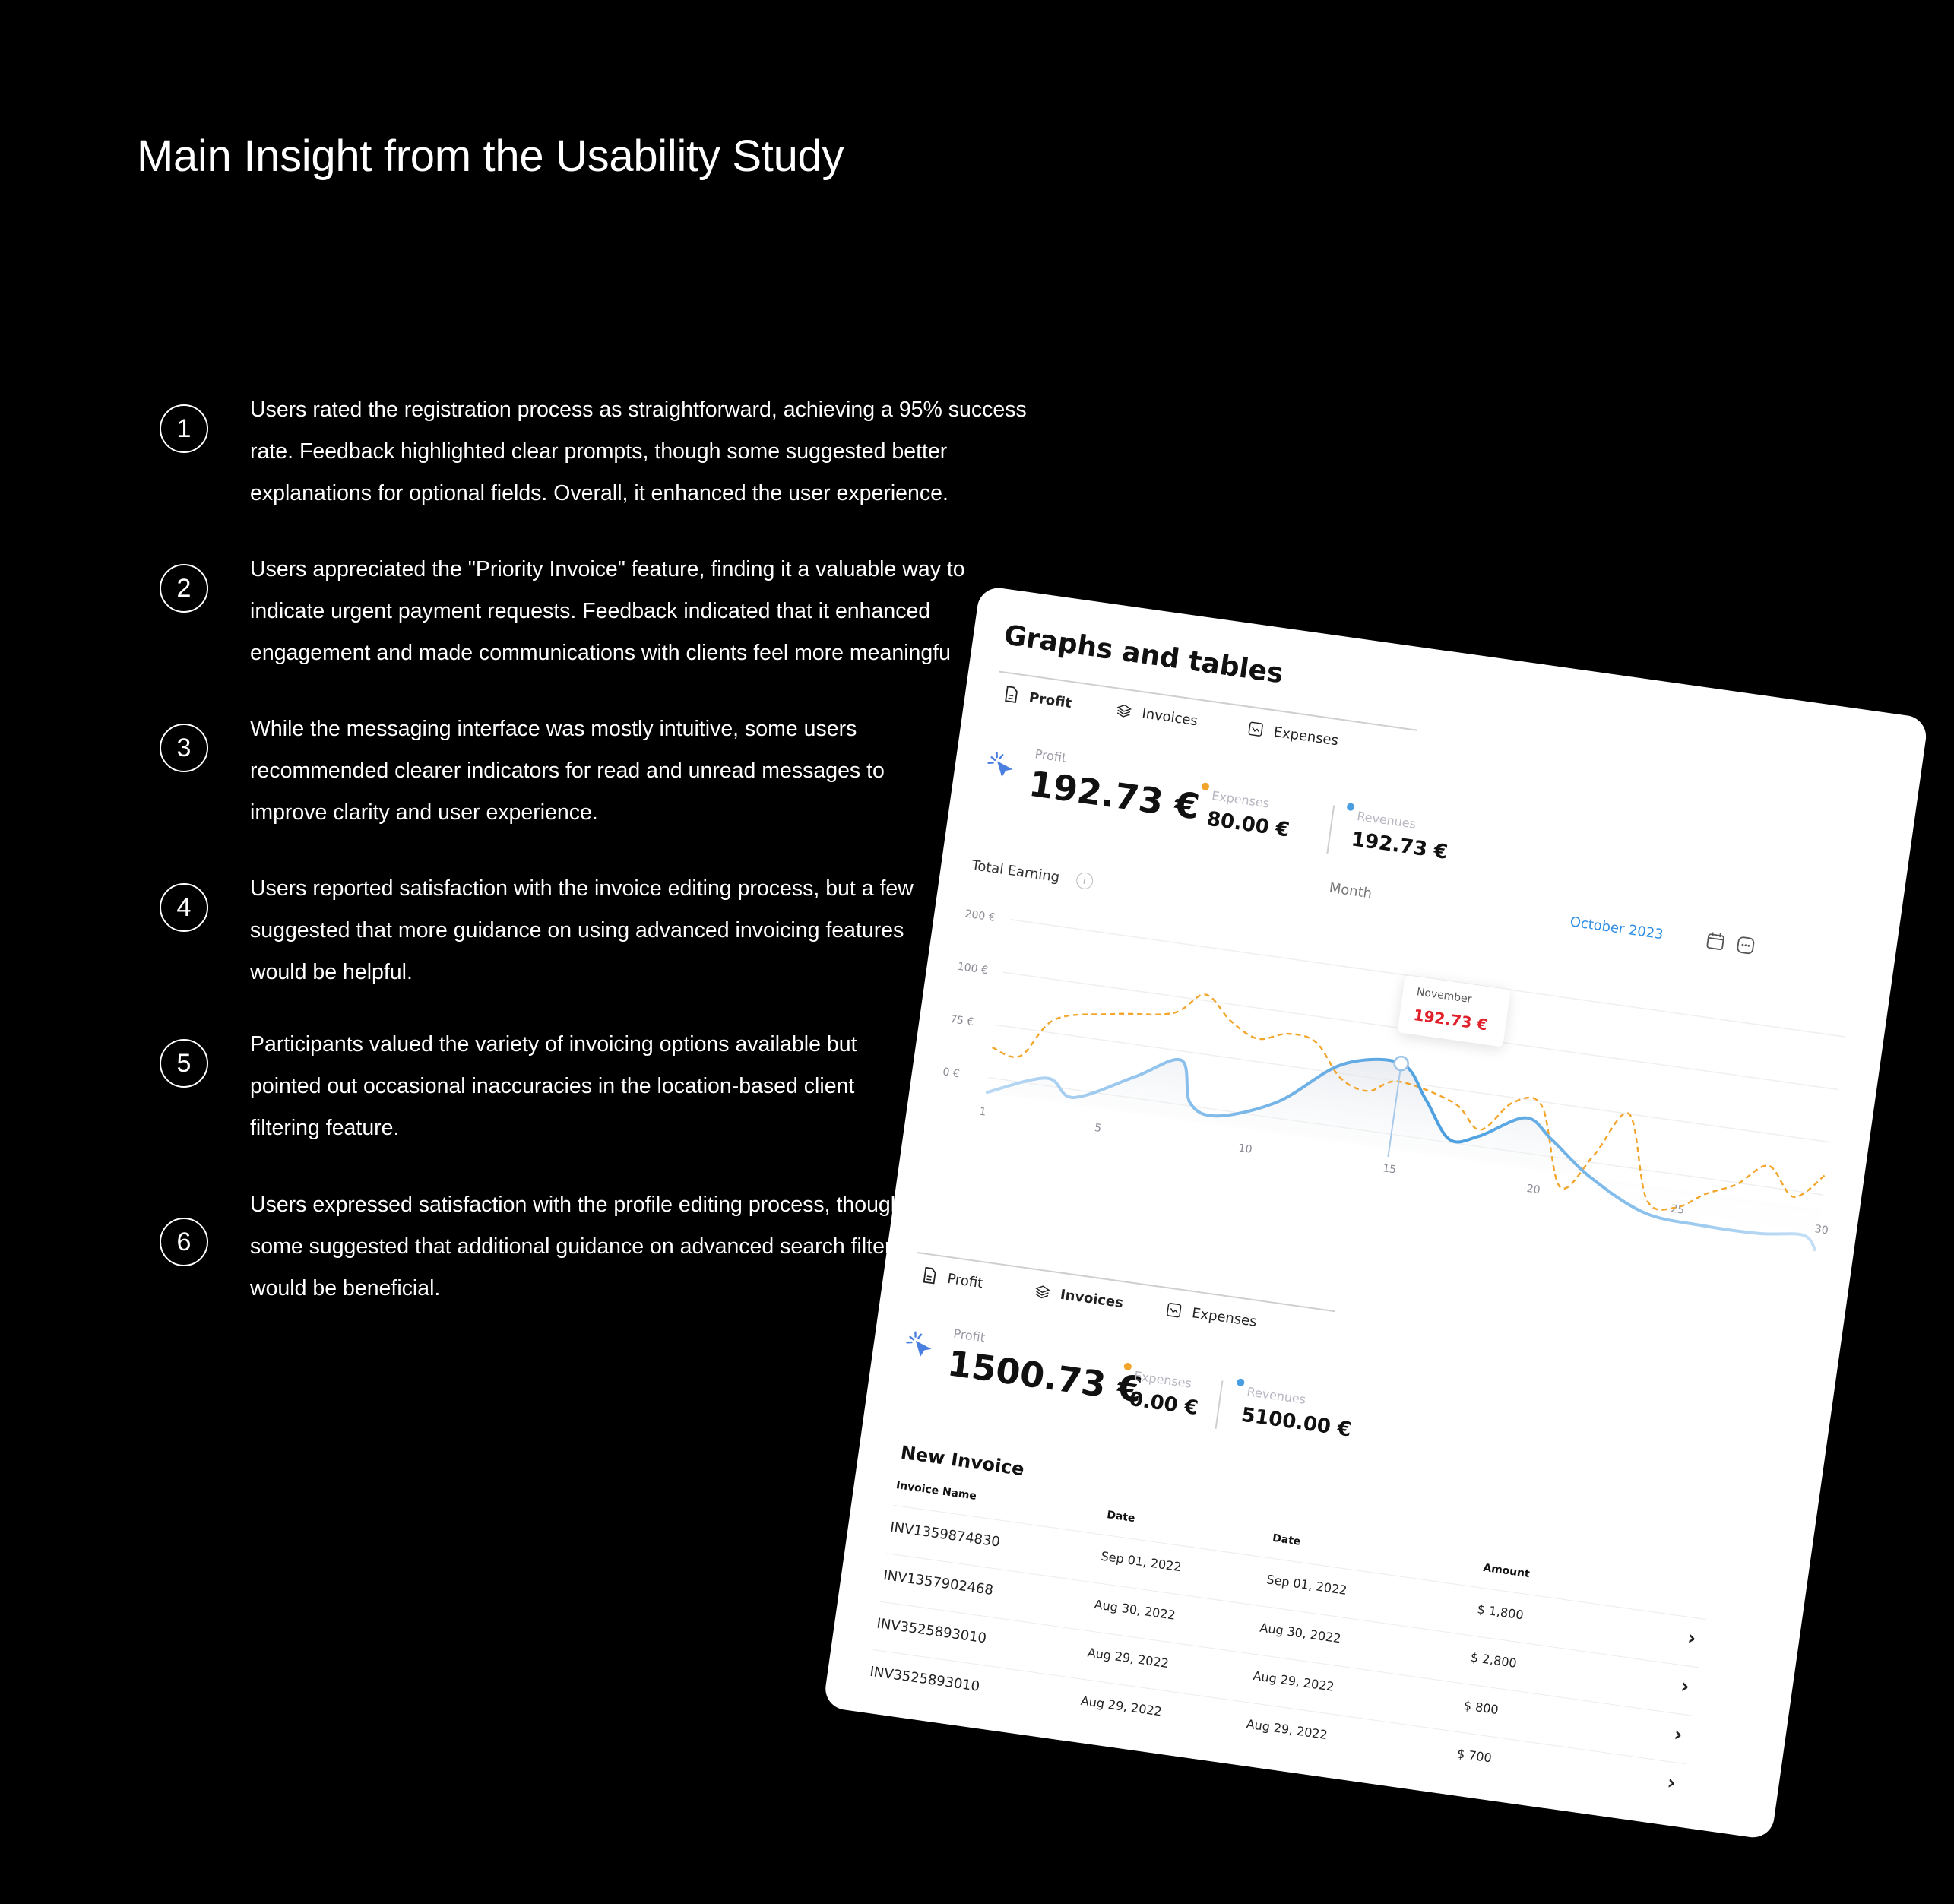 Image resolution: width=1954 pixels, height=1904 pixels. I want to click on column-header-date: Date, so click(1287, 1540).